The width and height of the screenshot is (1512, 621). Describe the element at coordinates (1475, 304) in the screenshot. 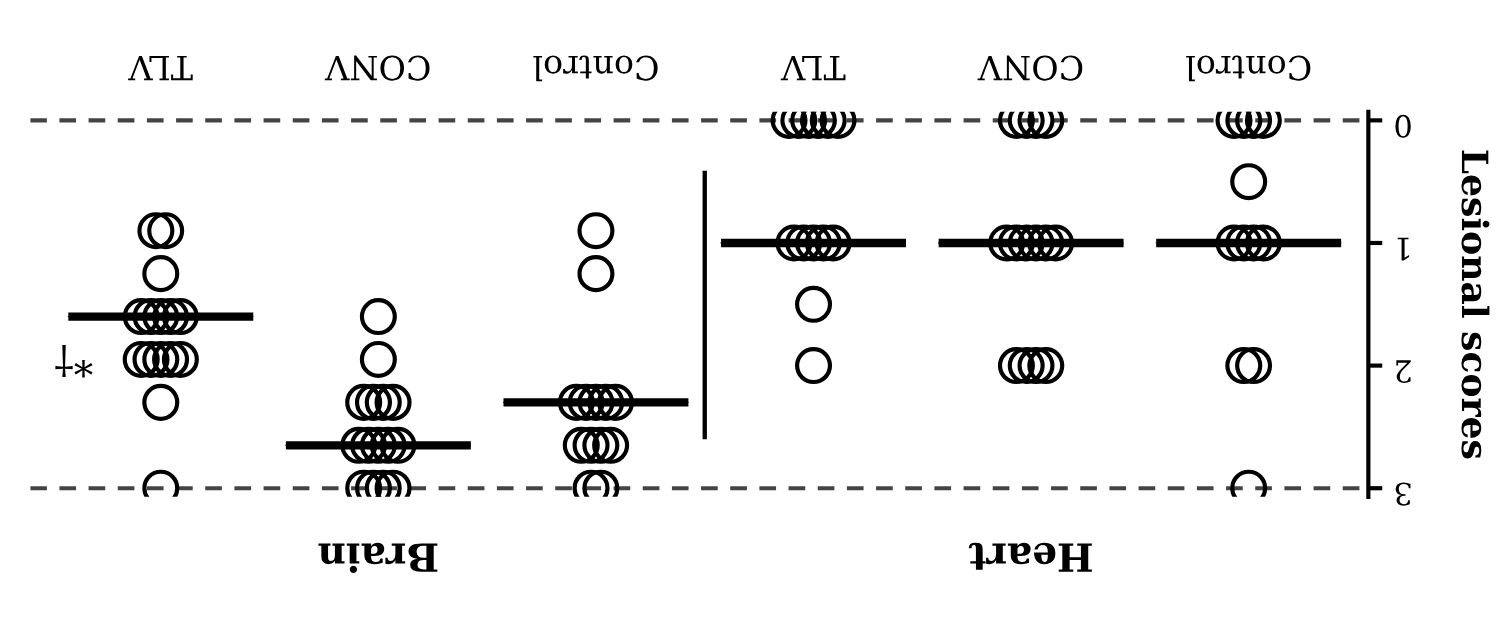

I see `y-axis-title: Lesional scores` at that location.